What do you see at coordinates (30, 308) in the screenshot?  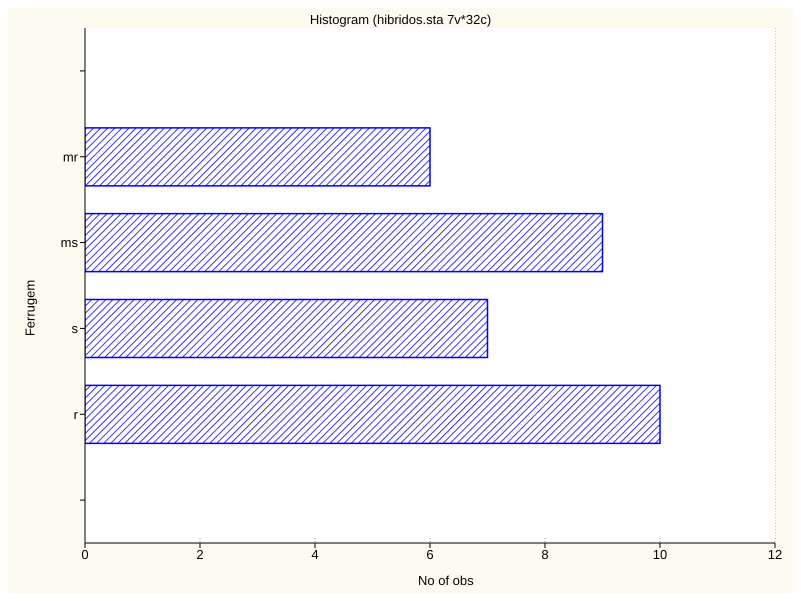 I see `y-axis-title: Ferrugem` at bounding box center [30, 308].